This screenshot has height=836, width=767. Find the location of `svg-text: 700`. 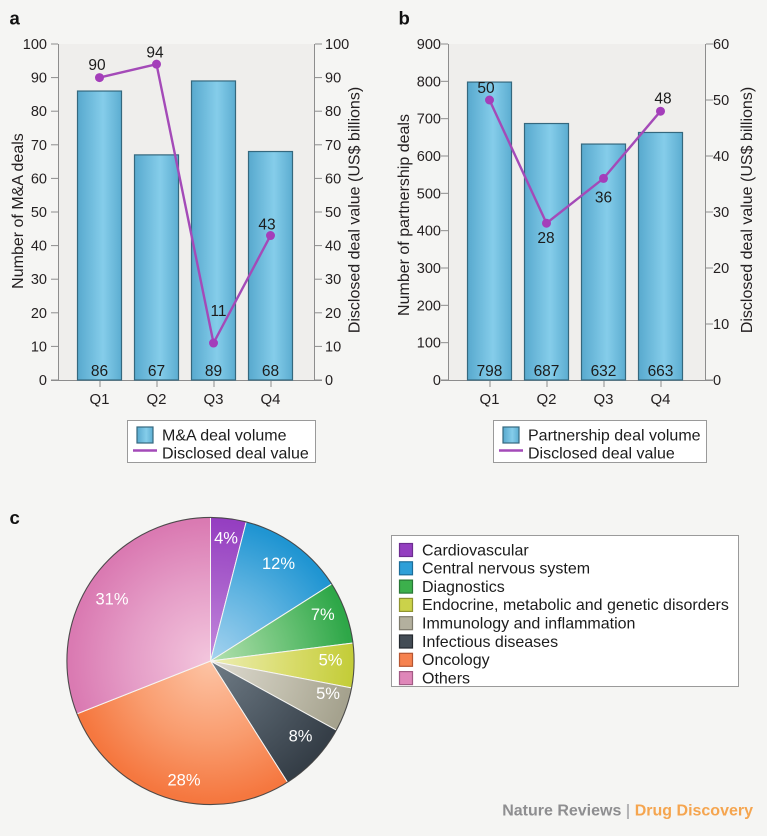

svg-text: 700 is located at coordinates (429, 120).